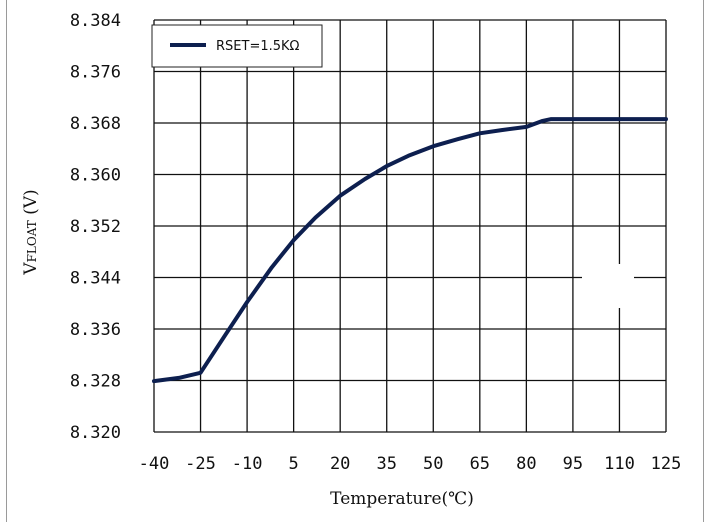 Image resolution: width=712 pixels, height=522 pixels. What do you see at coordinates (95, 279) in the screenshot?
I see `y-tick-label: 8.344` at bounding box center [95, 279].